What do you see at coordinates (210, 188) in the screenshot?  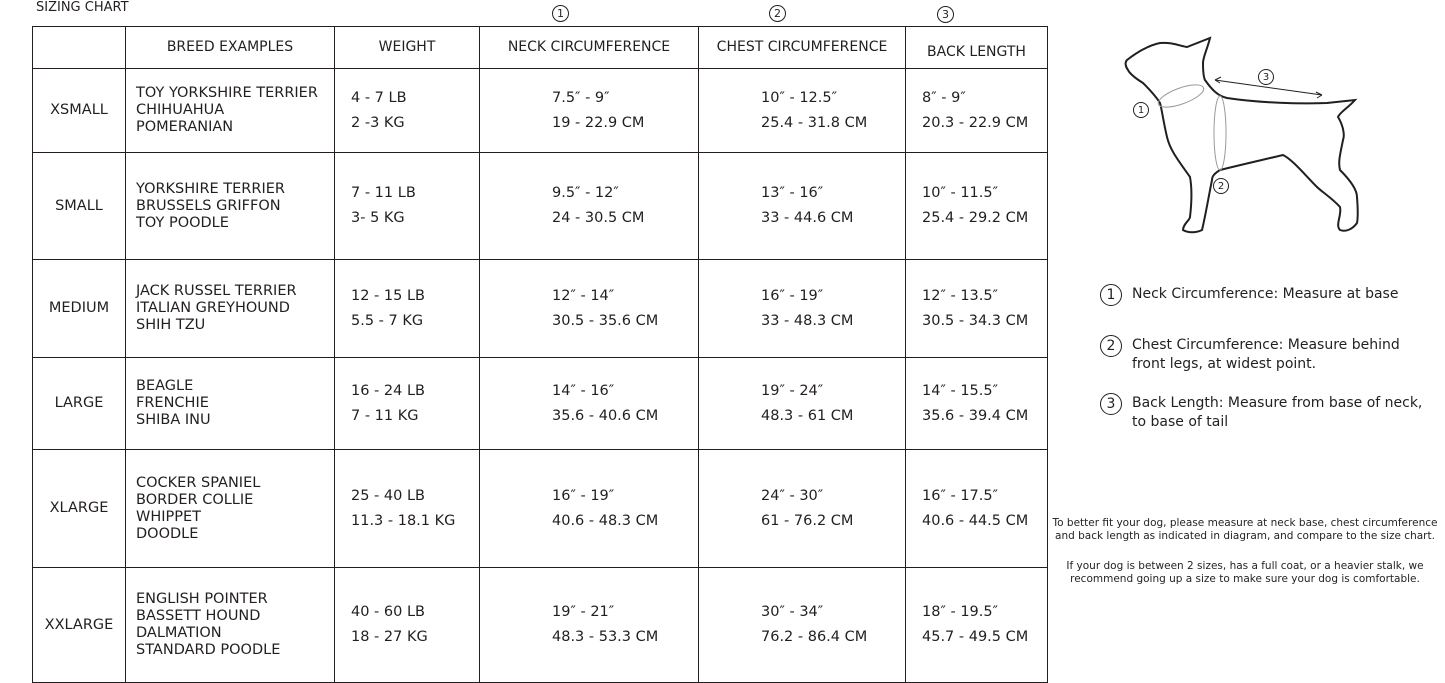 I see `breed-cell-line: YORKSHIRE TERRIER` at bounding box center [210, 188].